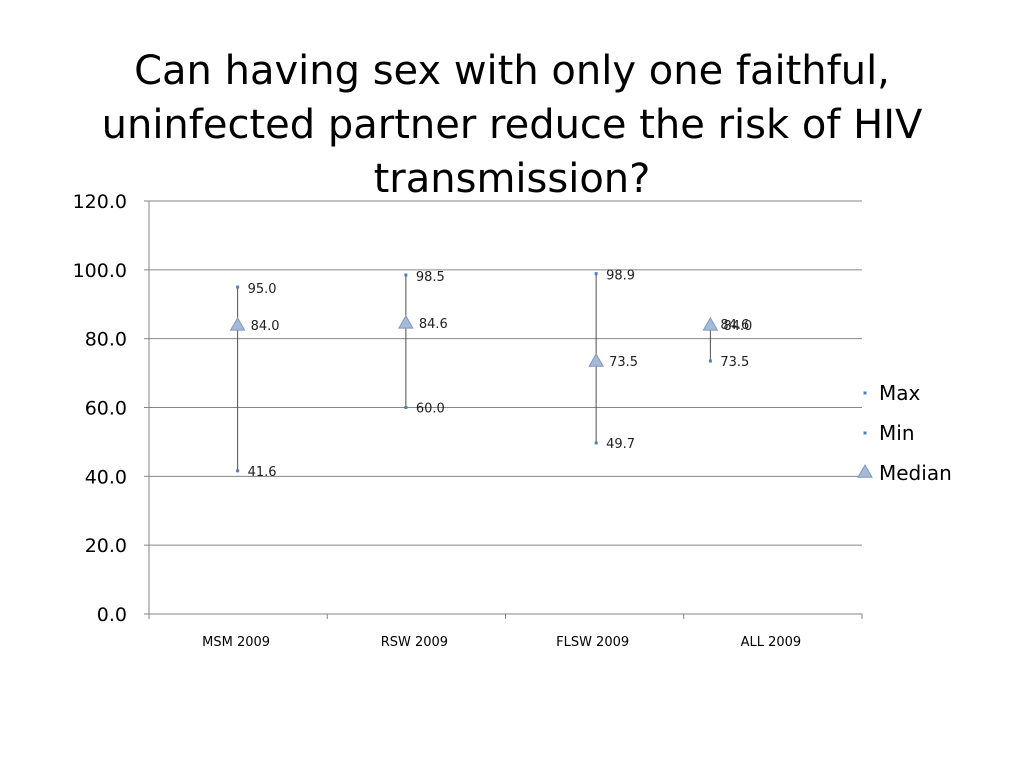  What do you see at coordinates (915, 473) in the screenshot?
I see `legend-label: Median` at bounding box center [915, 473].